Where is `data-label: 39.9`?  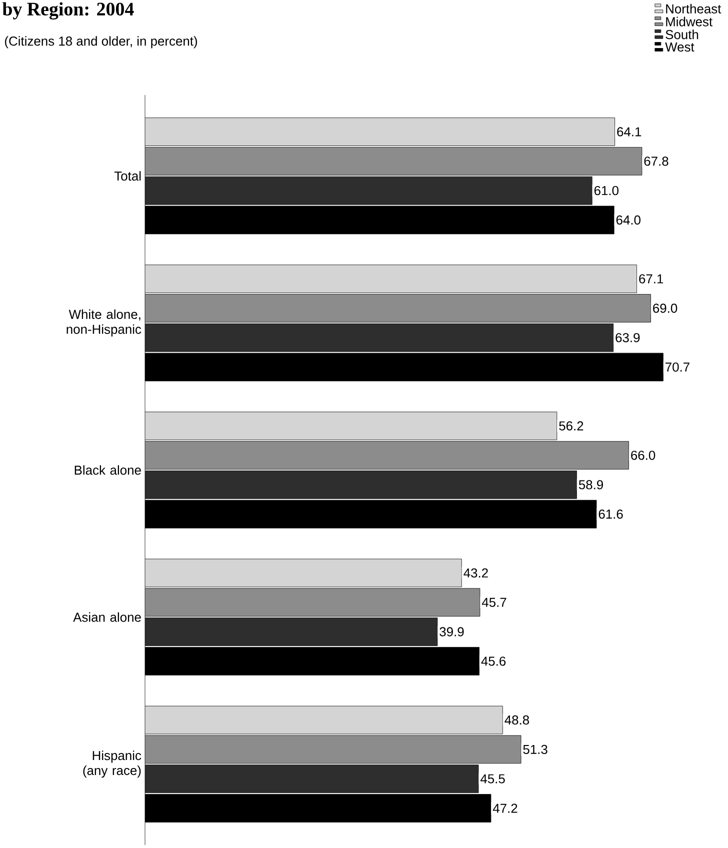
data-label: 39.9 is located at coordinates (452, 631).